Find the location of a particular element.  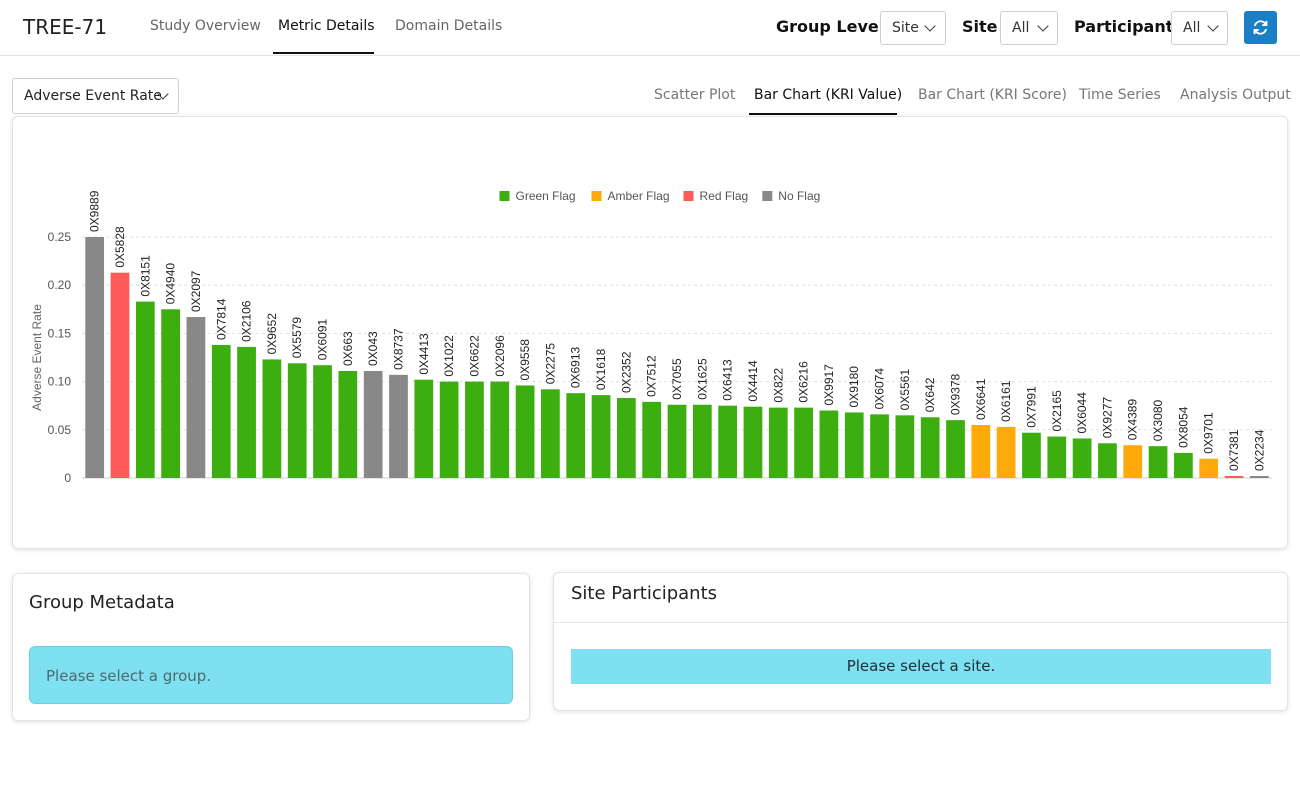

bar-data-label: 0X7055 is located at coordinates (677, 379).